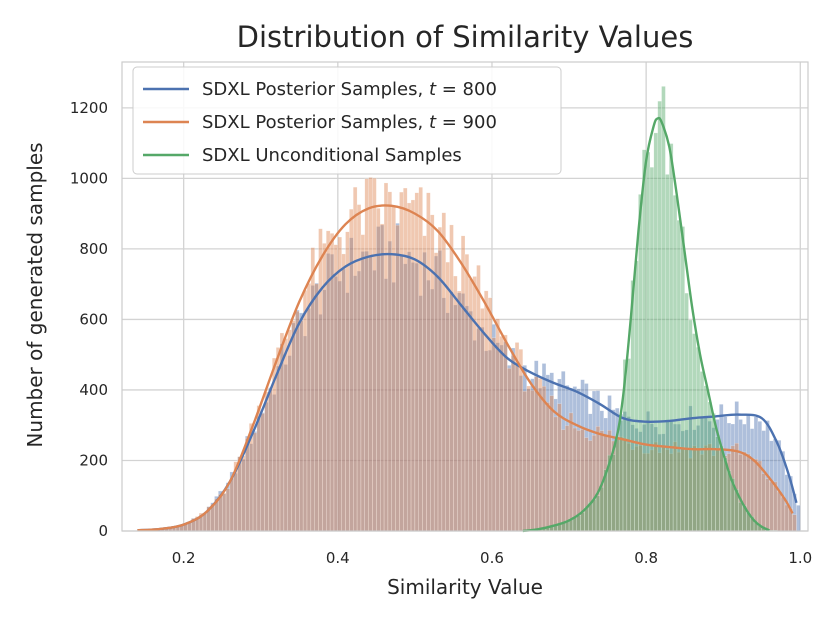  Describe the element at coordinates (93, 390) in the screenshot. I see `y-tick-label: 400` at that location.